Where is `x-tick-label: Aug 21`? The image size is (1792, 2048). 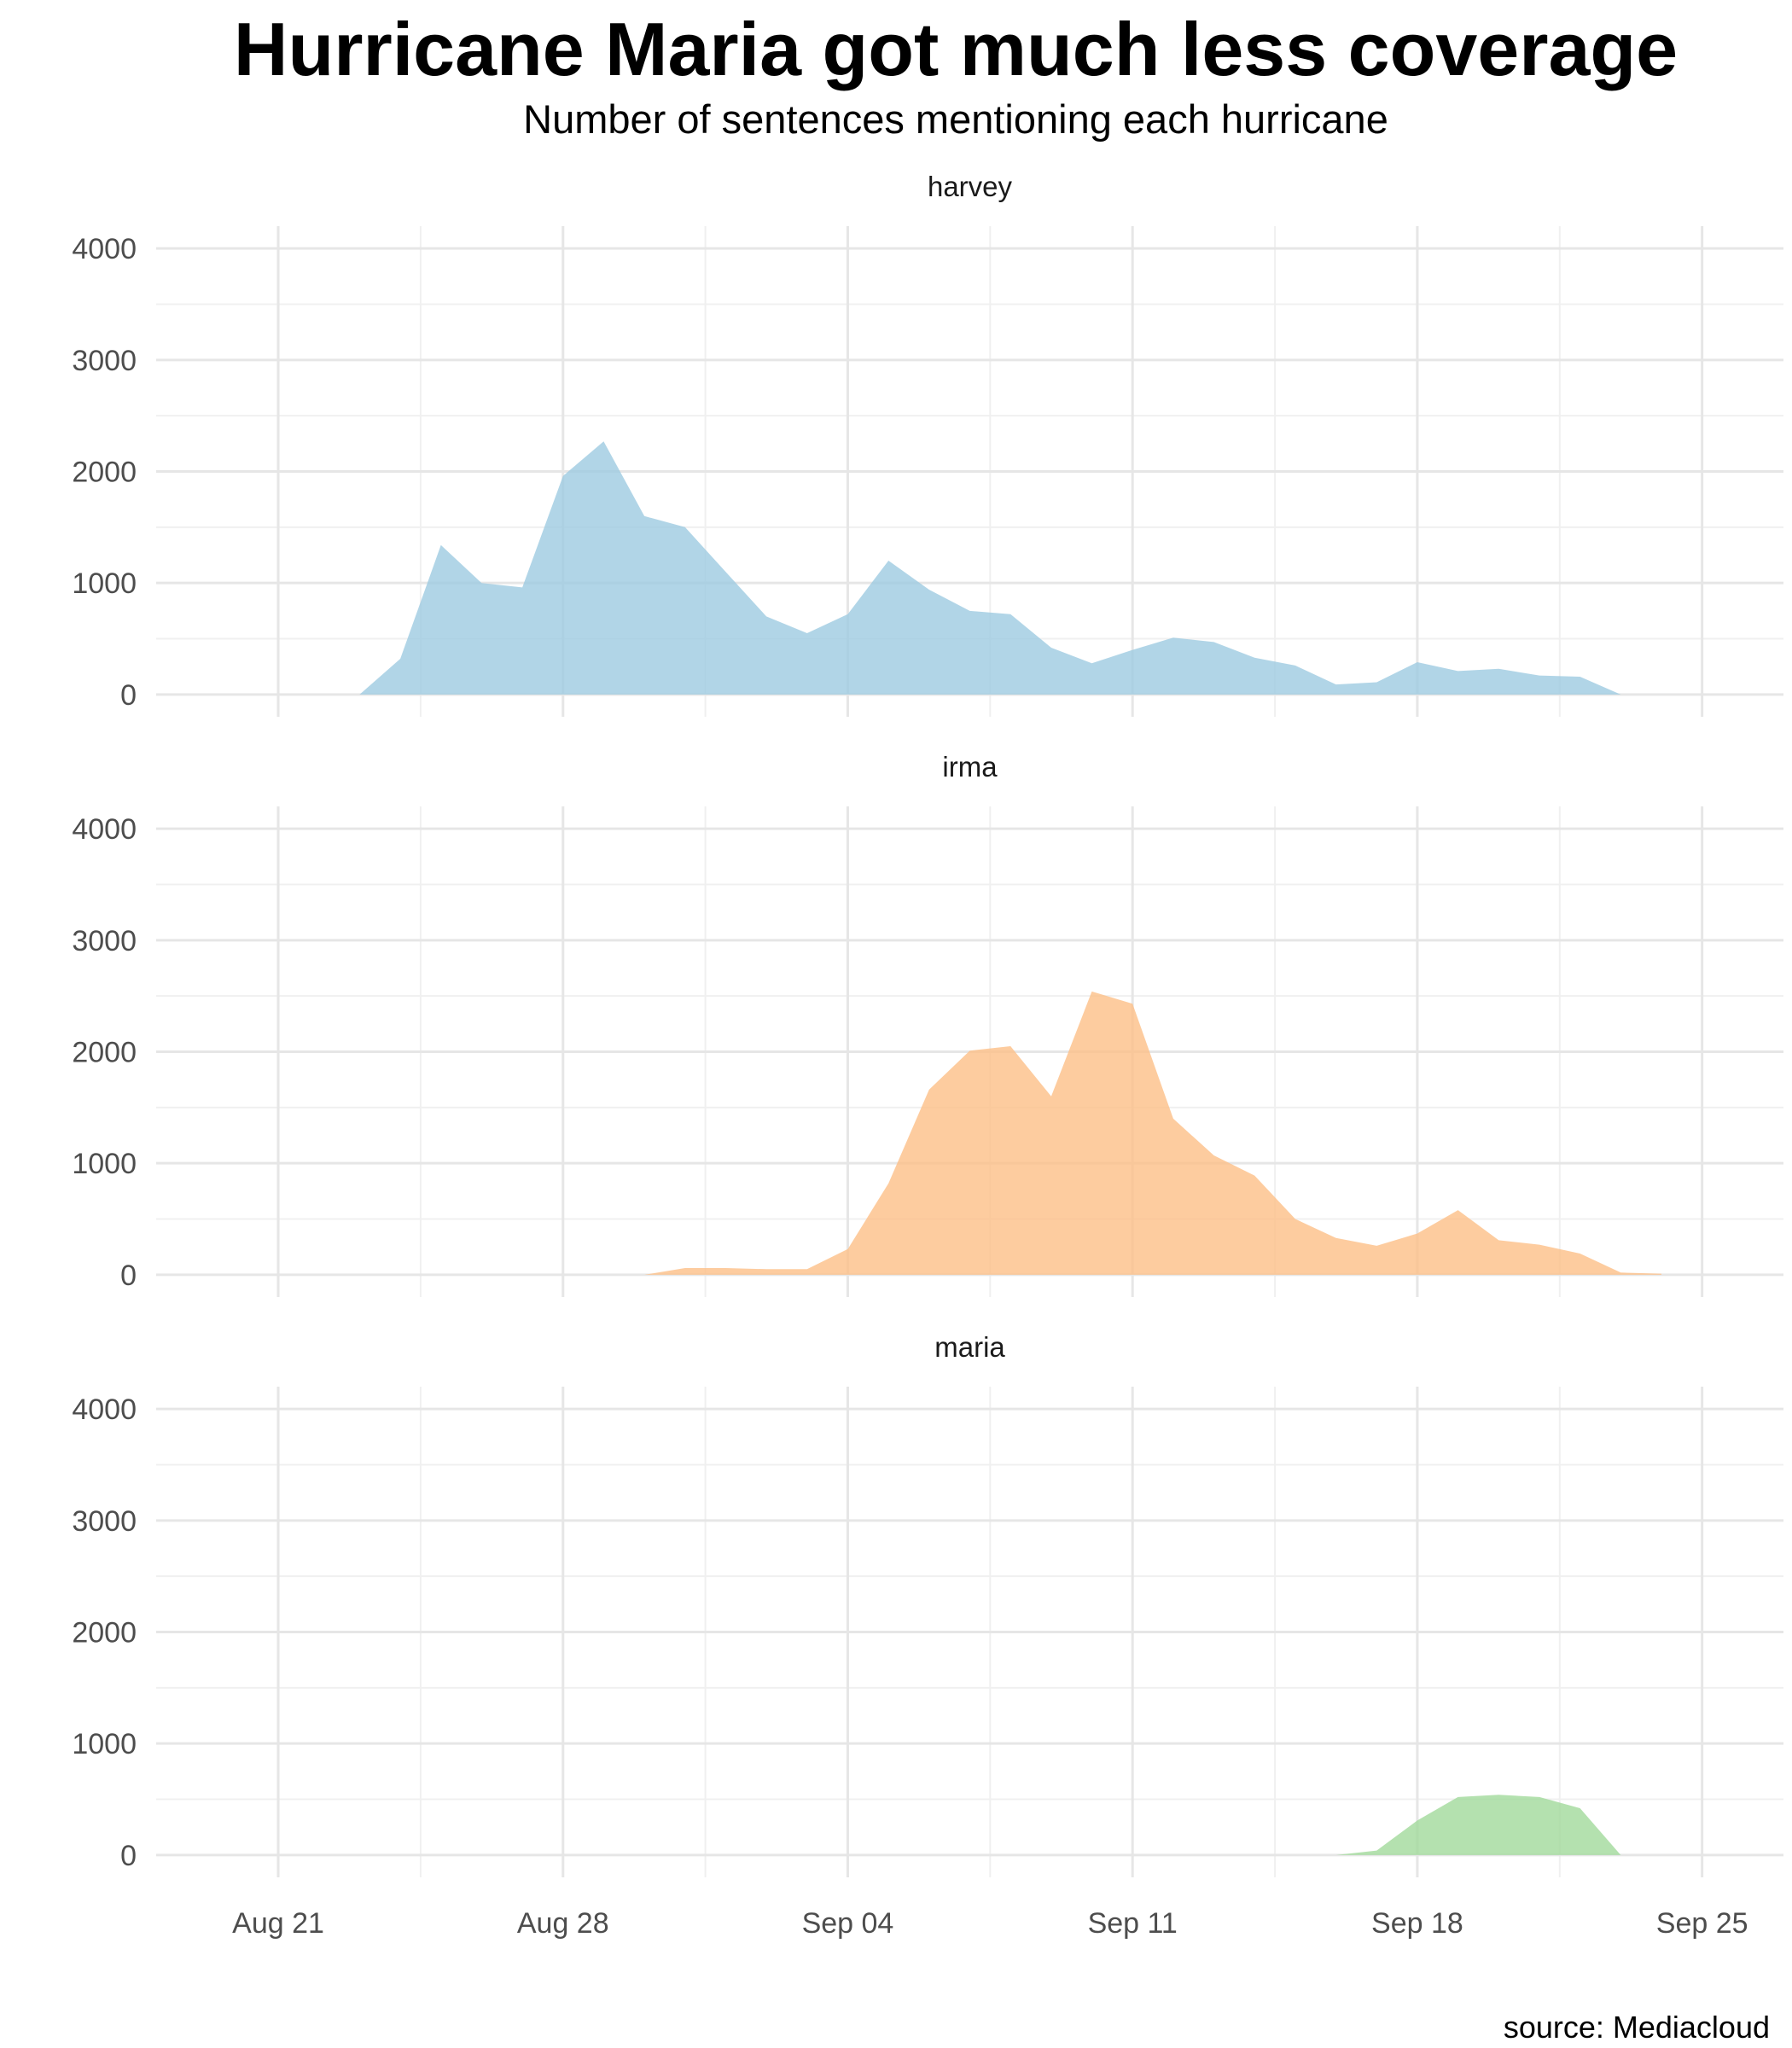 x-tick-label: Aug 21 is located at coordinates (278, 1924).